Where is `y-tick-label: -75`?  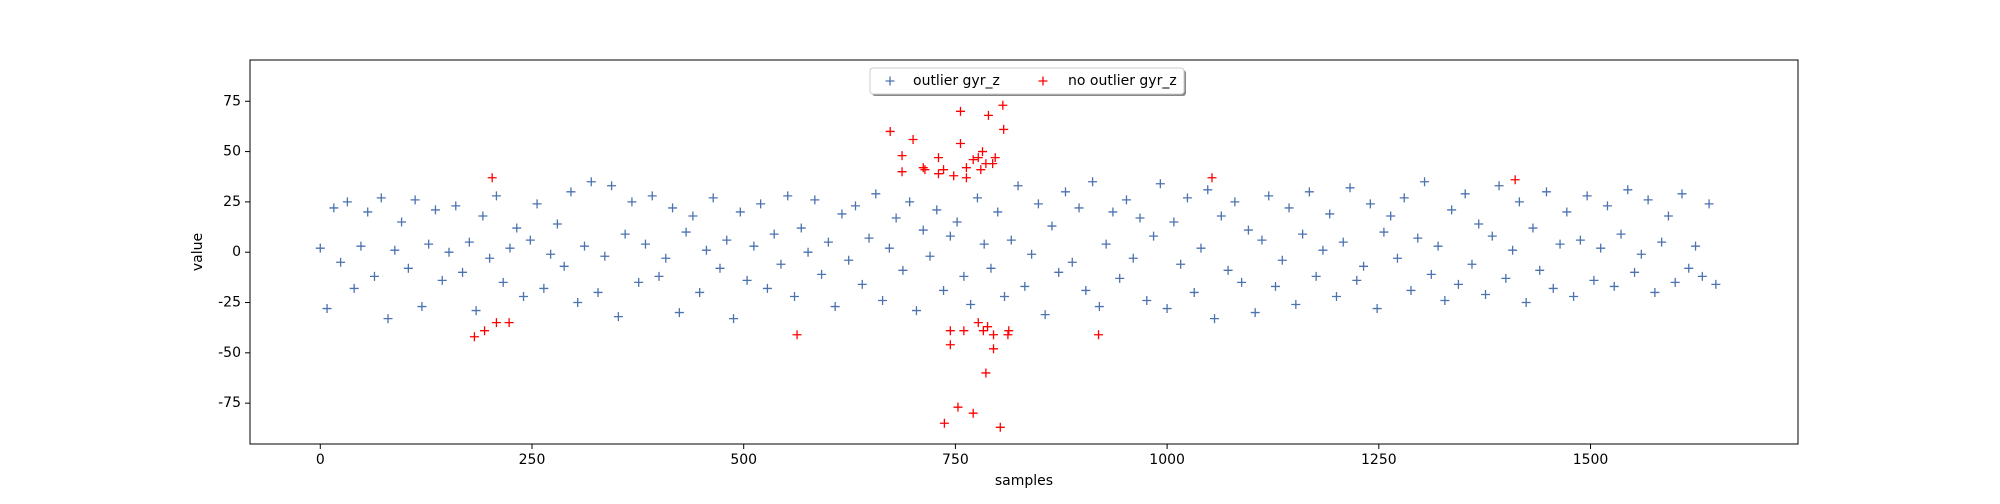 y-tick-label: -75 is located at coordinates (229, 403).